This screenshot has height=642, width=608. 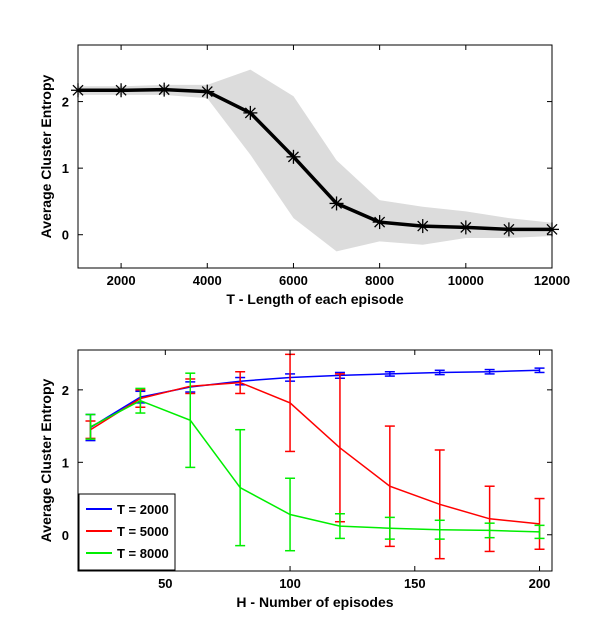 I want to click on legend-label: T = 2000, so click(x=143, y=509).